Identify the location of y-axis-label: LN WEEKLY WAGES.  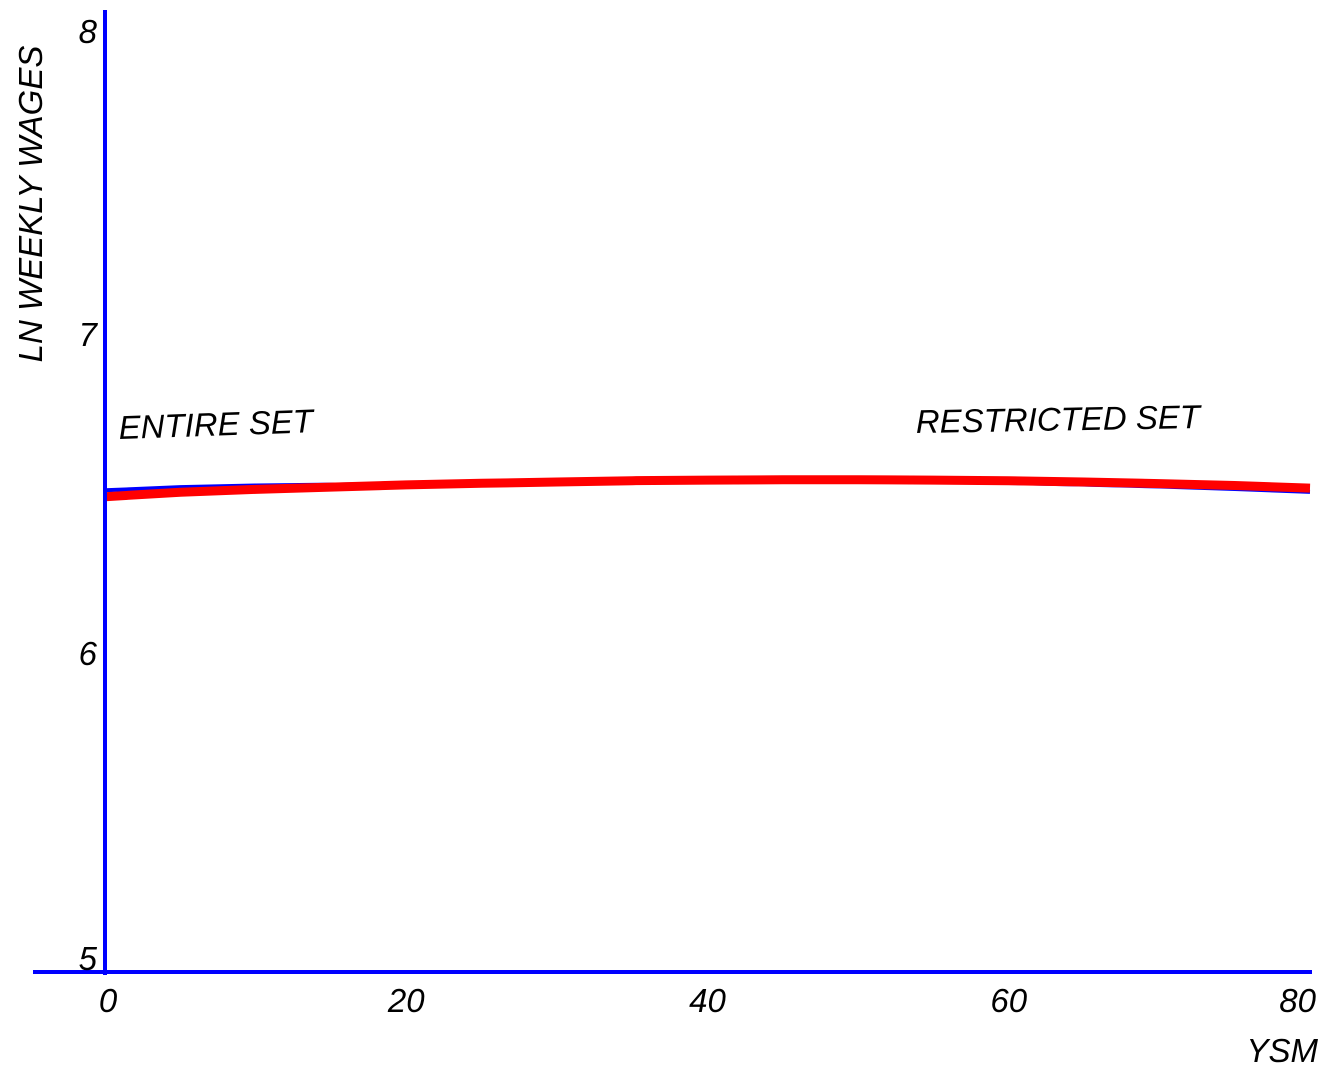
(30, 204).